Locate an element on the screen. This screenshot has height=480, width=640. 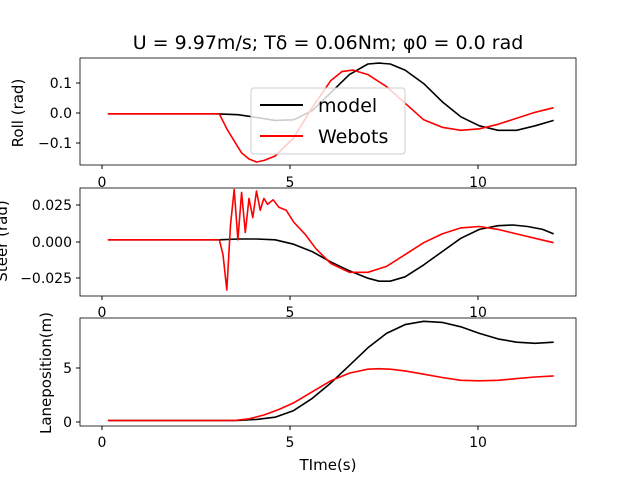
x-tick-label-roll-0: 0 is located at coordinates (102, 183).